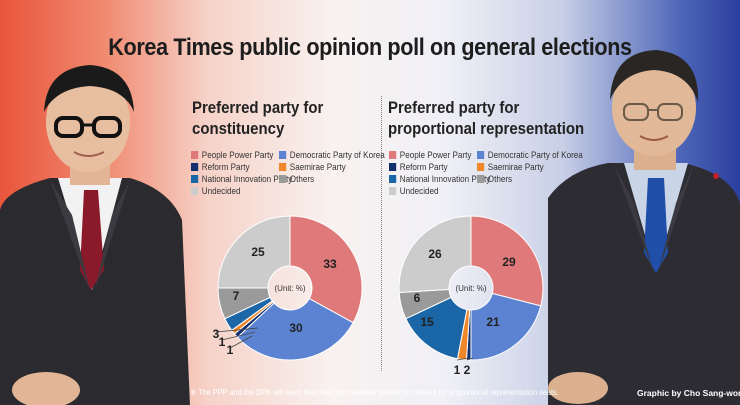  What do you see at coordinates (427, 322) in the screenshot?
I see `data-label: 15` at bounding box center [427, 322].